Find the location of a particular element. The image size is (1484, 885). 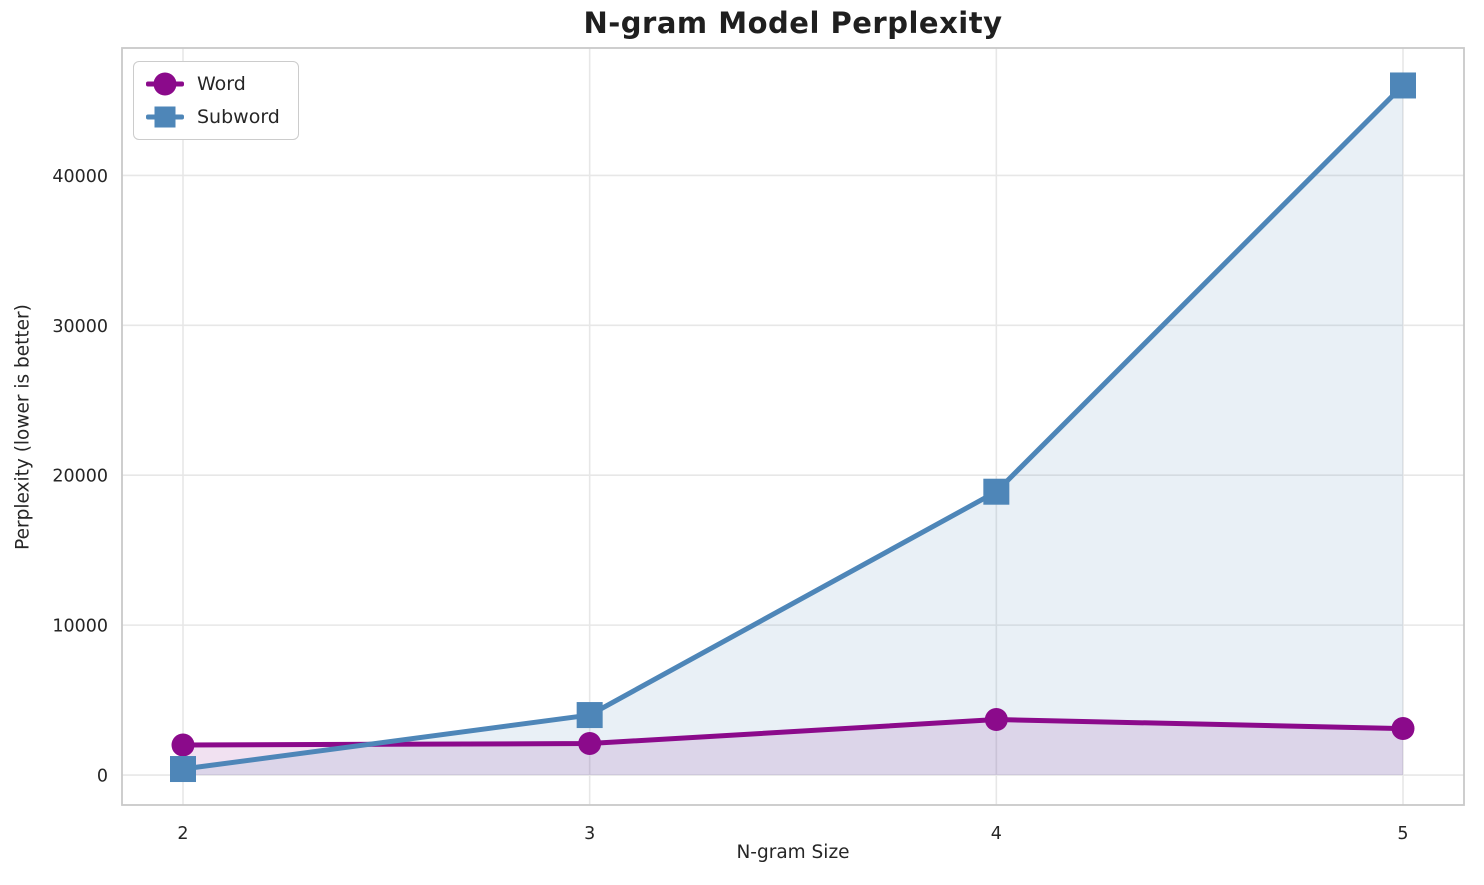

x-tick-label: 3 is located at coordinates (589, 834).